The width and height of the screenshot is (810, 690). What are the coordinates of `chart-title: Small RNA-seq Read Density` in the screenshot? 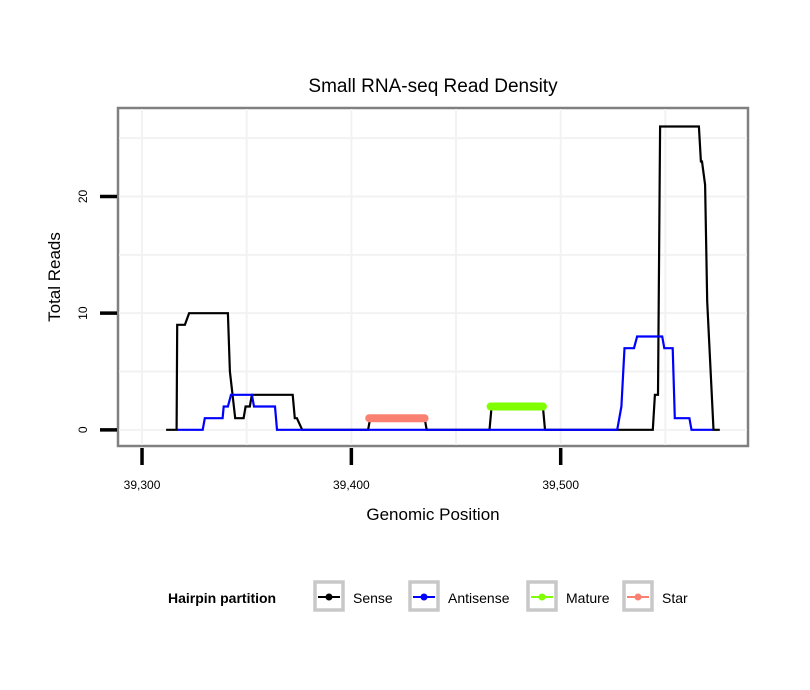 It's located at (433, 86).